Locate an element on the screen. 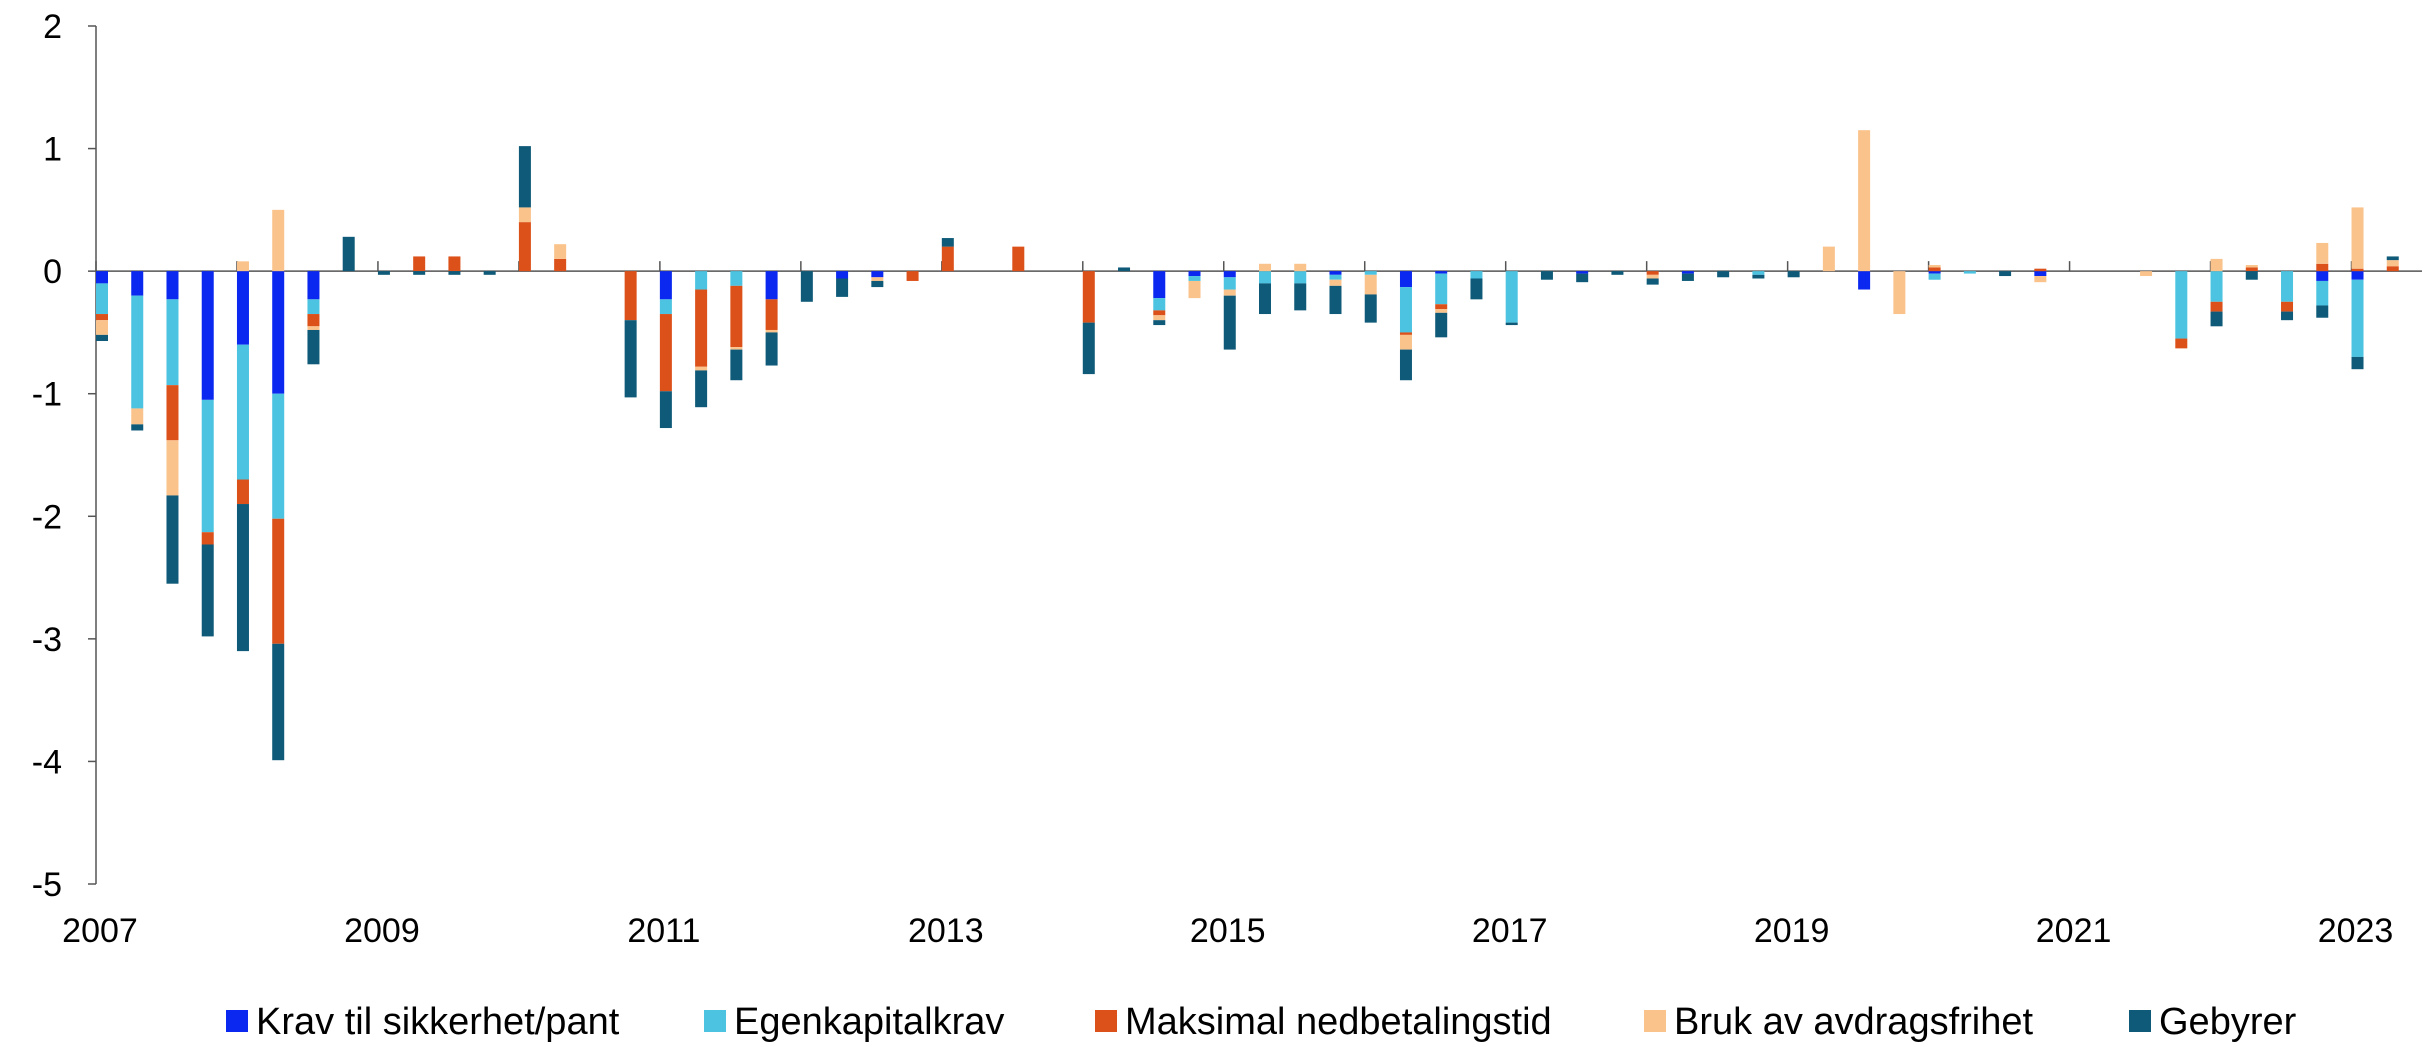 The height and width of the screenshot is (1047, 2425). legend-item: Bruk av avdragsfrihet is located at coordinates (1838, 1022).